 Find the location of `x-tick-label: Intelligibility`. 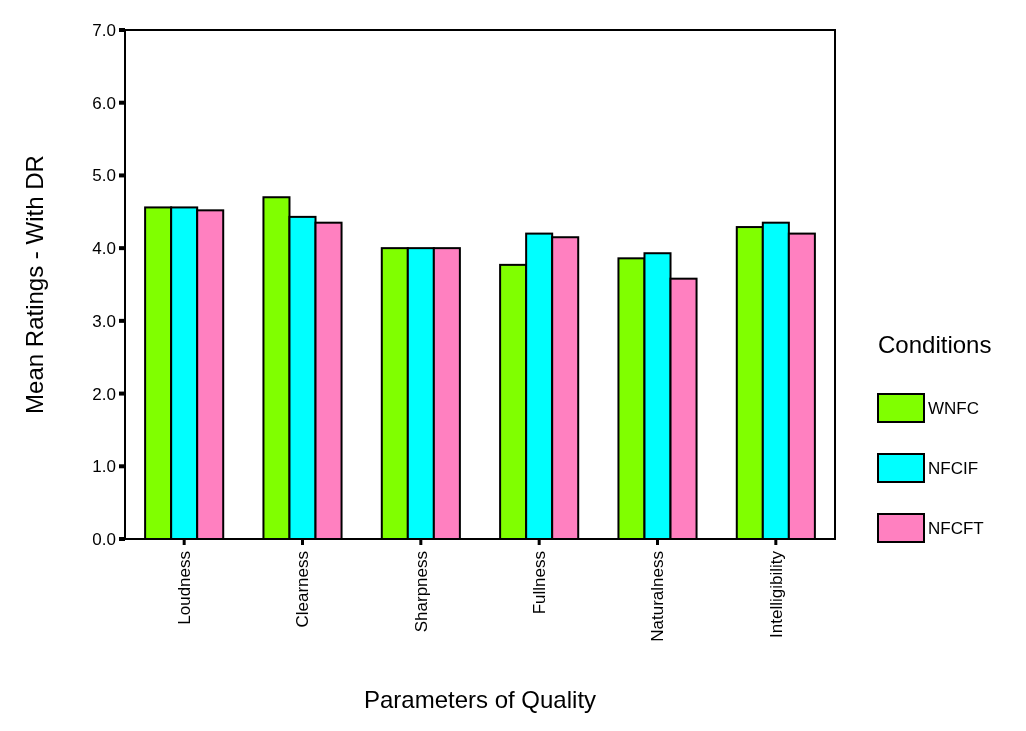

x-tick-label: Intelligibility is located at coordinates (776, 594).